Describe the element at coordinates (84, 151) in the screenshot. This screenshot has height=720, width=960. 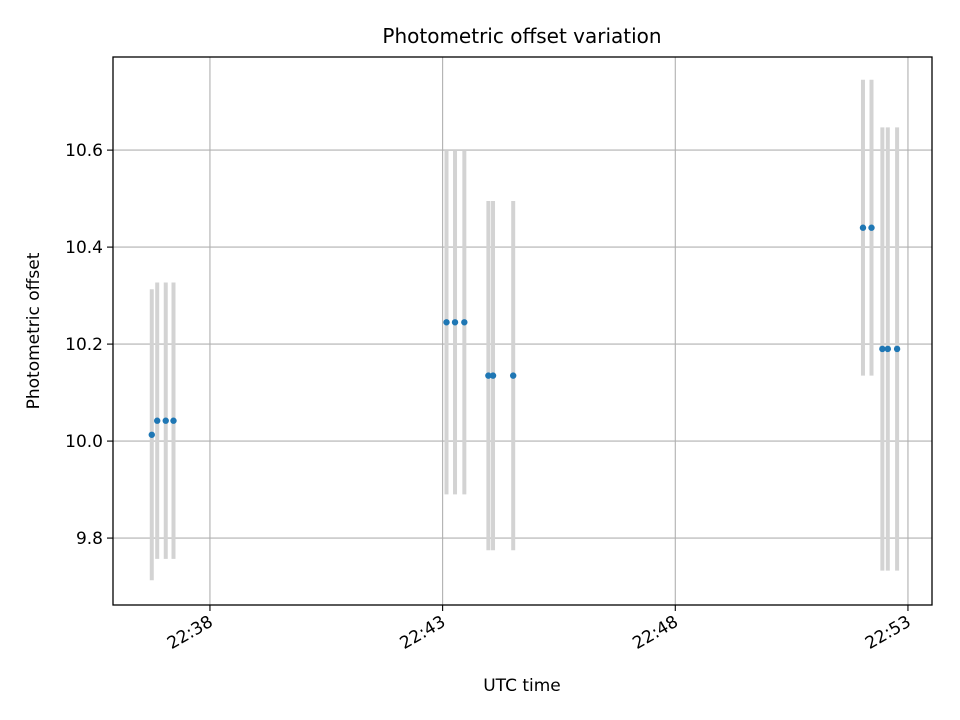
I see `y-tick-label: 10.6` at that location.